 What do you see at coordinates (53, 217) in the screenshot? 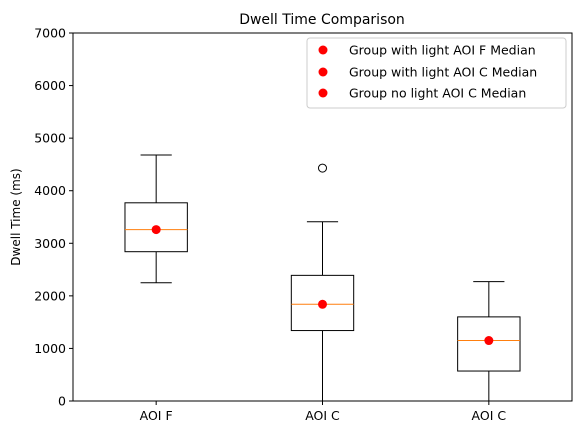
I see `y-axis: 0 1000 2000 3000 4000 5000 6000 7000` at bounding box center [53, 217].